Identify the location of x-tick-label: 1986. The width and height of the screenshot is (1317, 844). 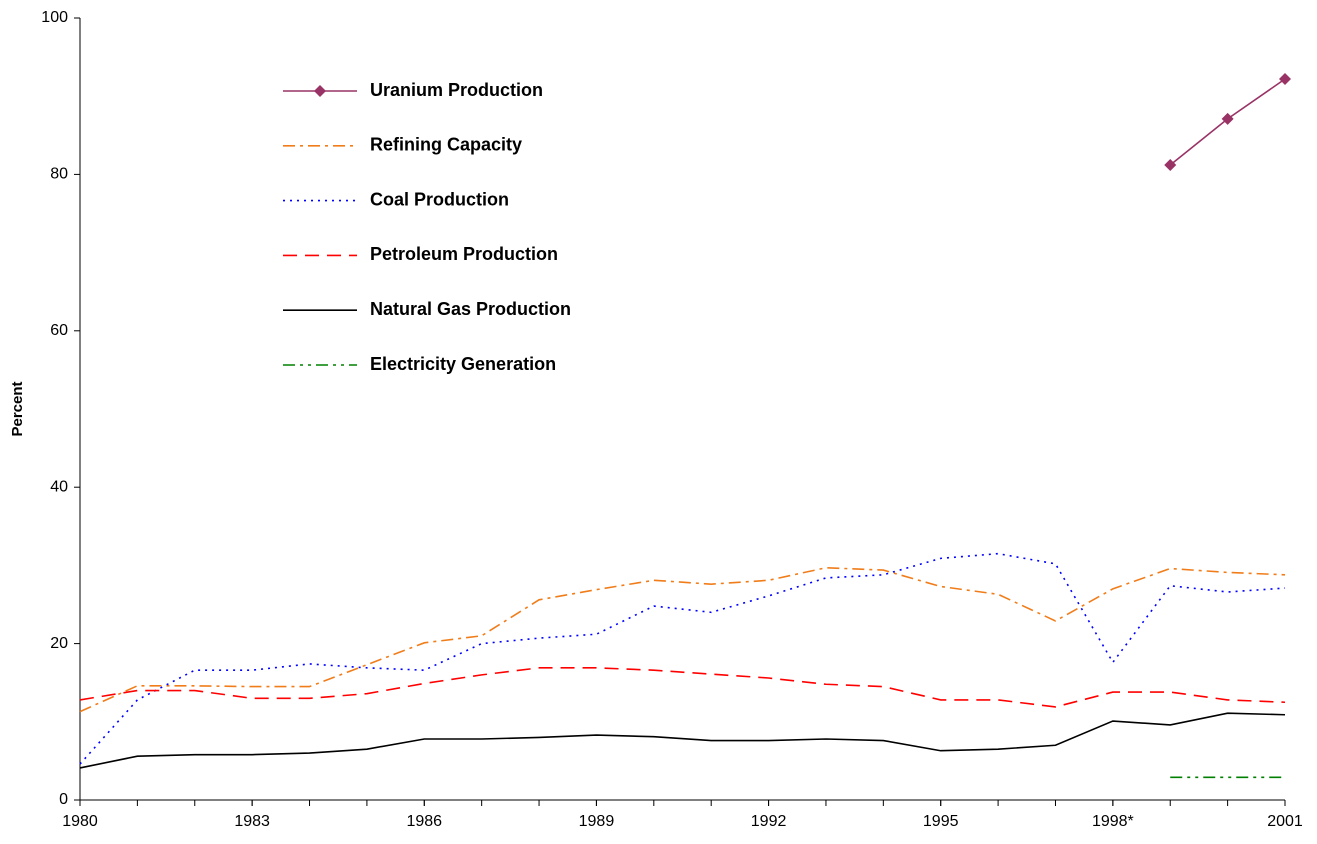
(424, 821).